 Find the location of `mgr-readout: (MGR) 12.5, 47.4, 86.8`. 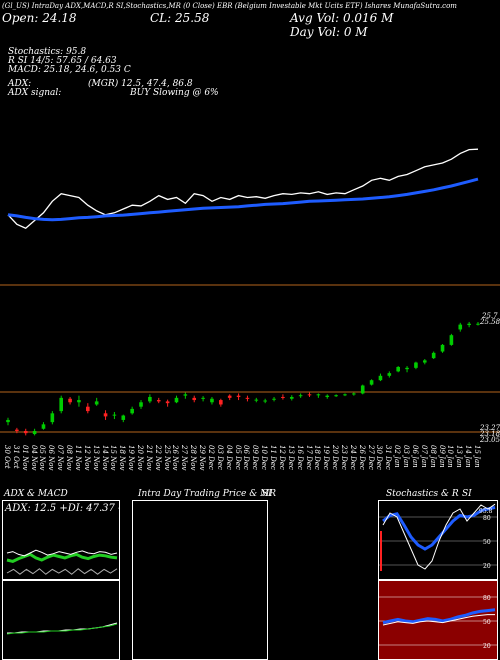

mgr-readout: (MGR) 12.5, 47.4, 86.8 is located at coordinates (140, 84).